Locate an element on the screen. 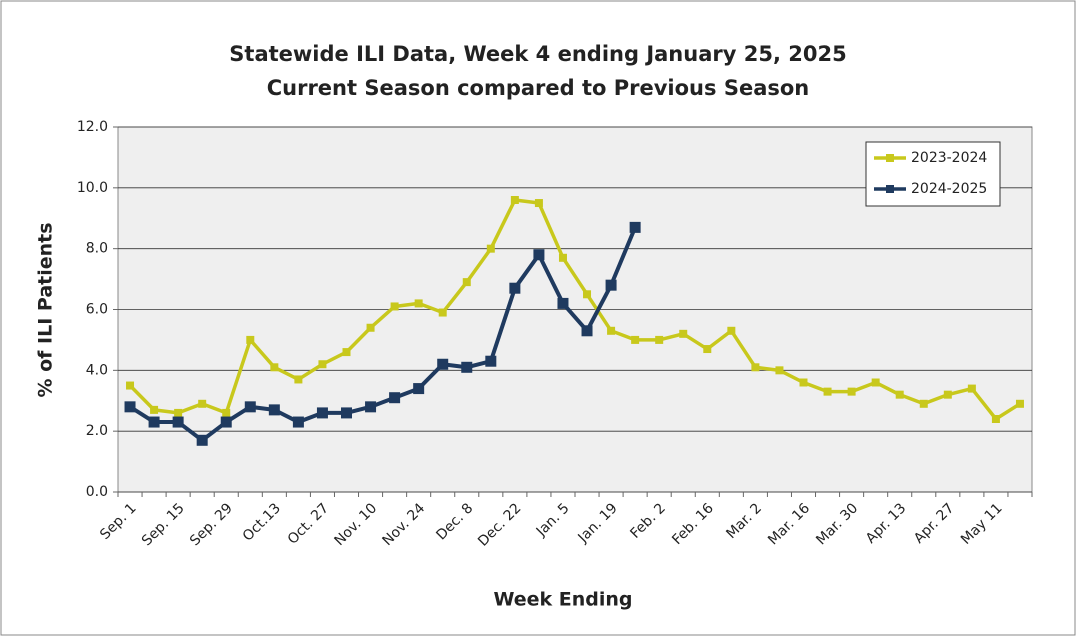 This screenshot has height=636, width=1076. y-tick-label: 8.0 is located at coordinates (97, 249).